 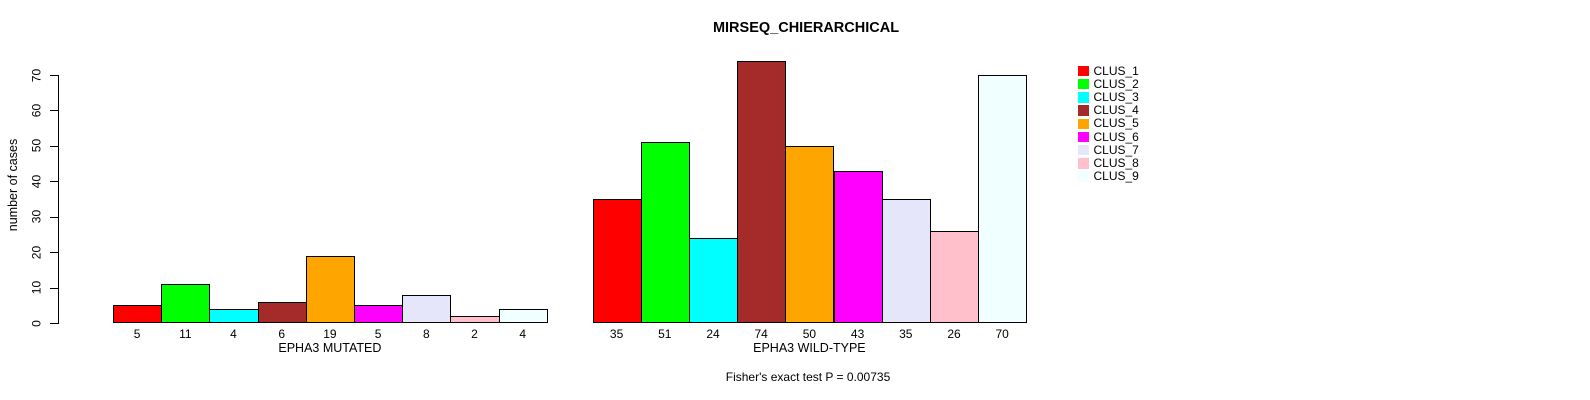 I want to click on legend-item: CLUS_8, so click(x=1108, y=162).